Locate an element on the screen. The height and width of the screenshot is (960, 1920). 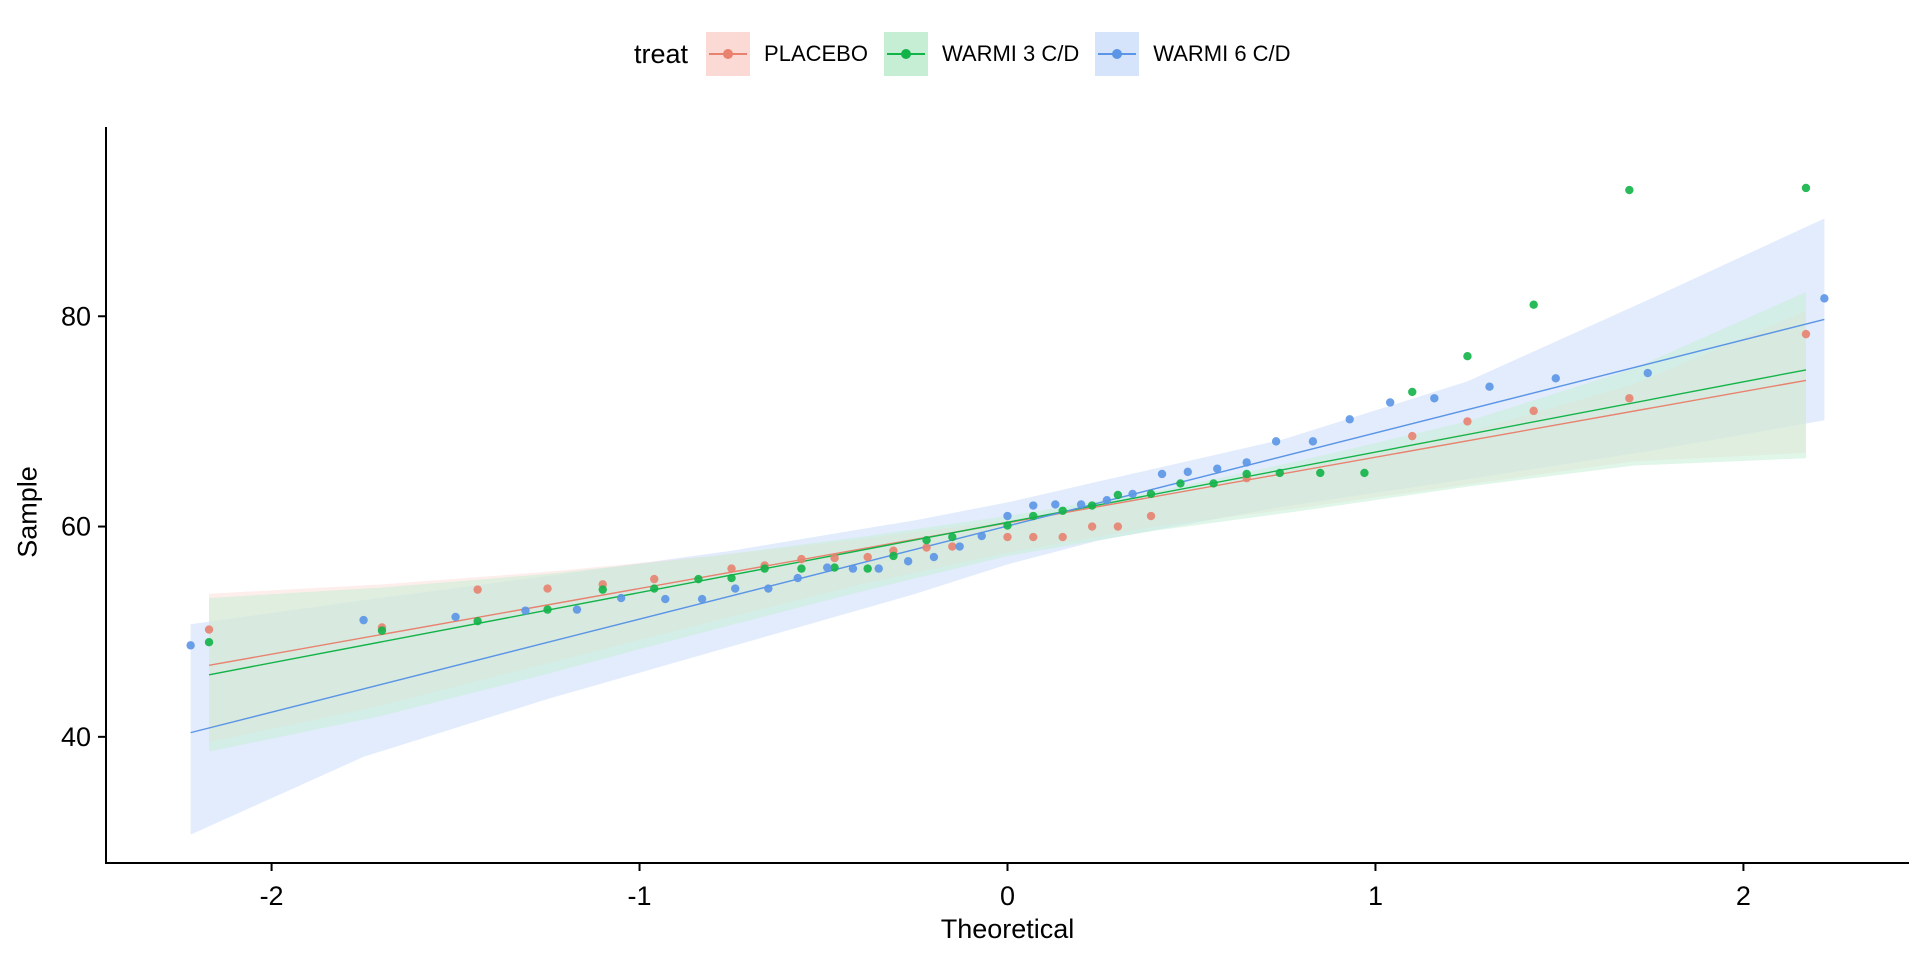
x-ticks: -2 -1 0 1 2 is located at coordinates (1005, 887).